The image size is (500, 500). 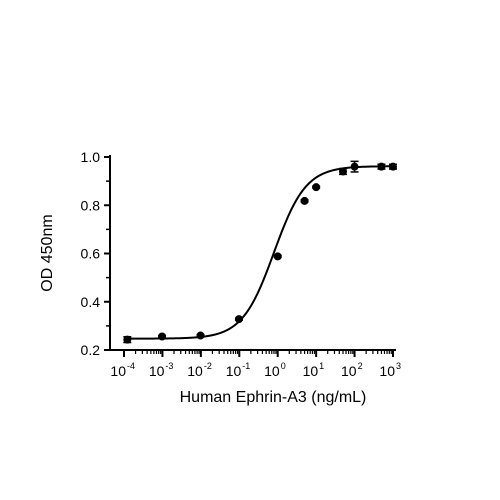 I want to click on x-tick-exponent: -4, so click(x=131, y=366).